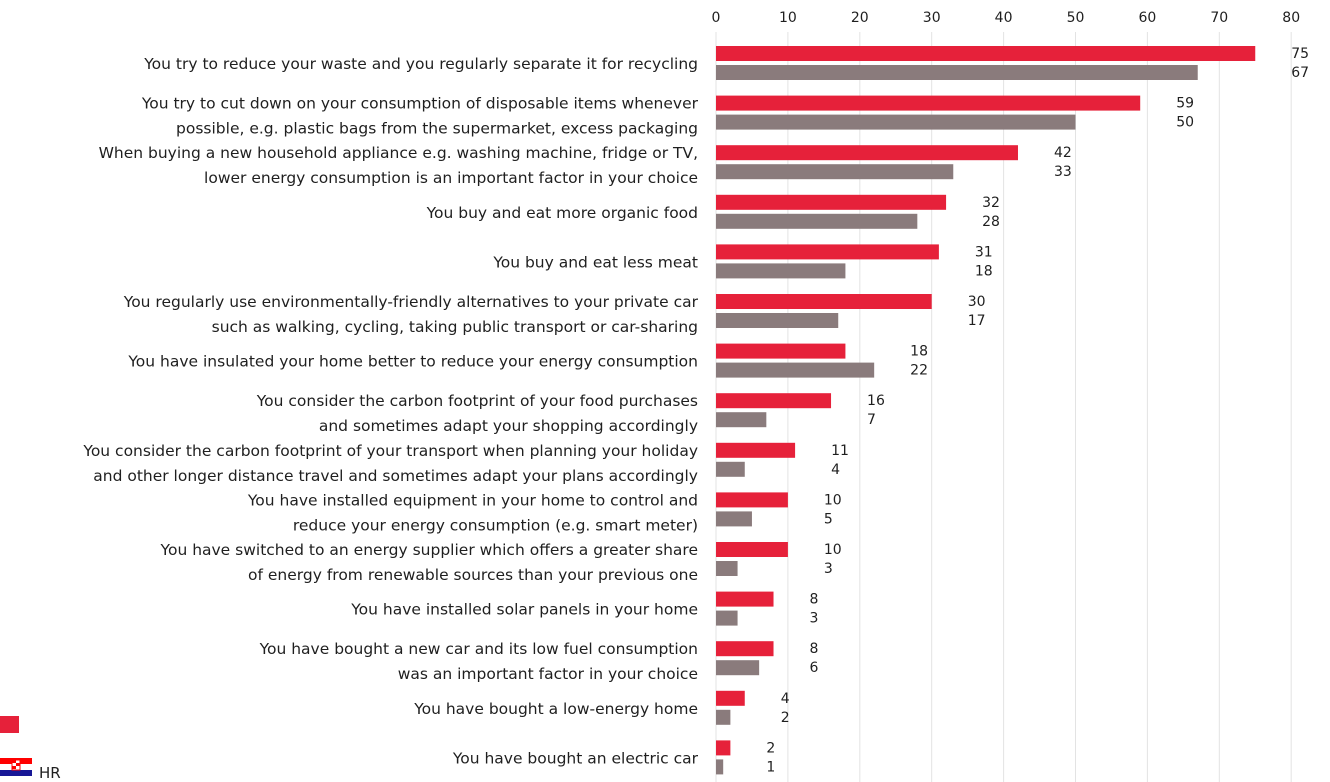 The width and height of the screenshot is (1330, 782). I want to click on x-axis-ticks: 0 10 20 30 40 50 60 70 80, so click(1006, 18).